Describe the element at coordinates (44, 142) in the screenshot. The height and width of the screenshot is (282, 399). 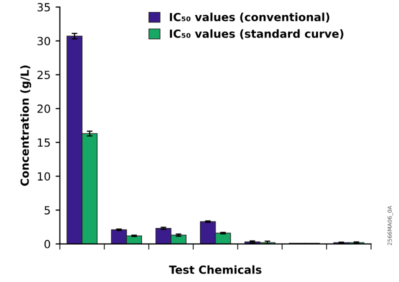
I see `y-tick-label: 15` at that location.